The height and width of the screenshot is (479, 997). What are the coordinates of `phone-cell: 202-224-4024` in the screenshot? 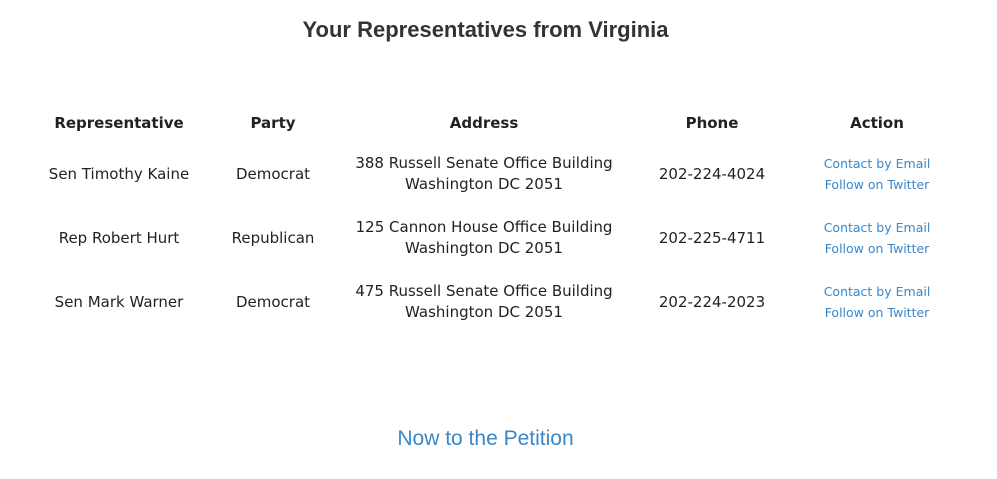 It's located at (712, 173).